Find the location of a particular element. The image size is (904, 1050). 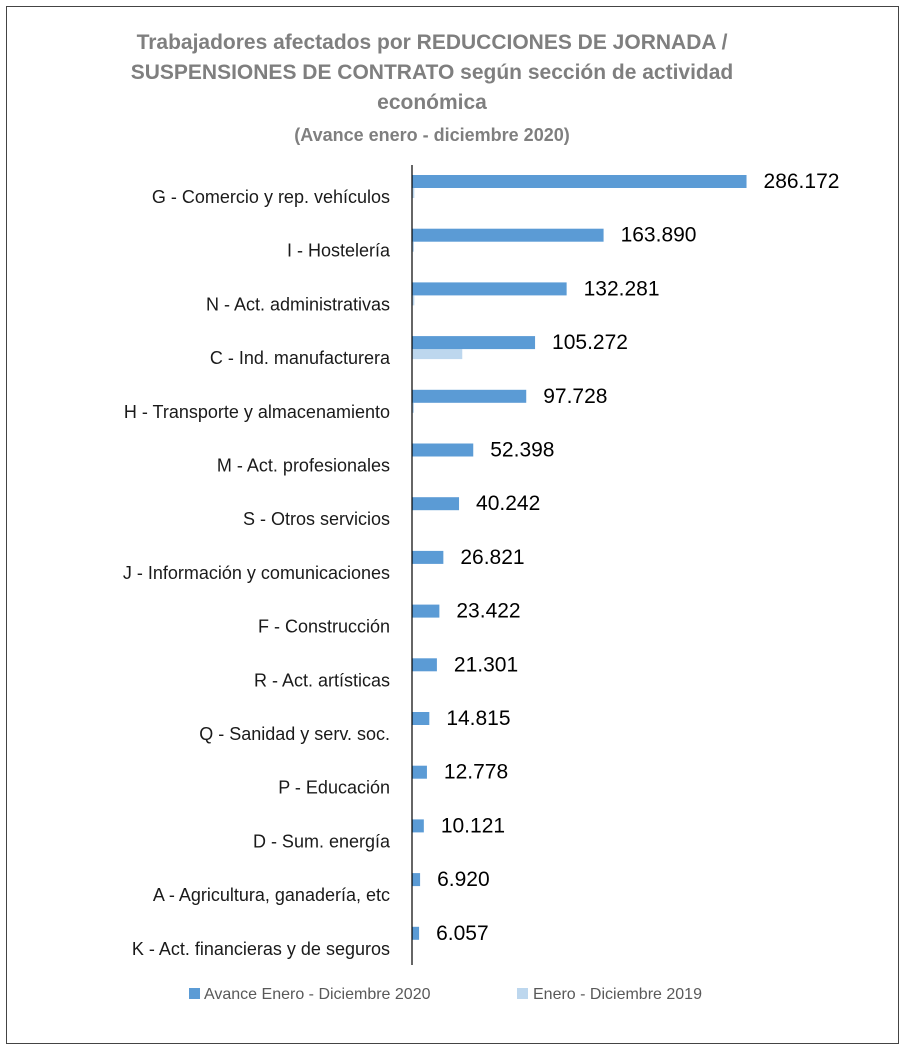

chart-subtitle: (Avance enero - diciembre 2020) is located at coordinates (431, 135).